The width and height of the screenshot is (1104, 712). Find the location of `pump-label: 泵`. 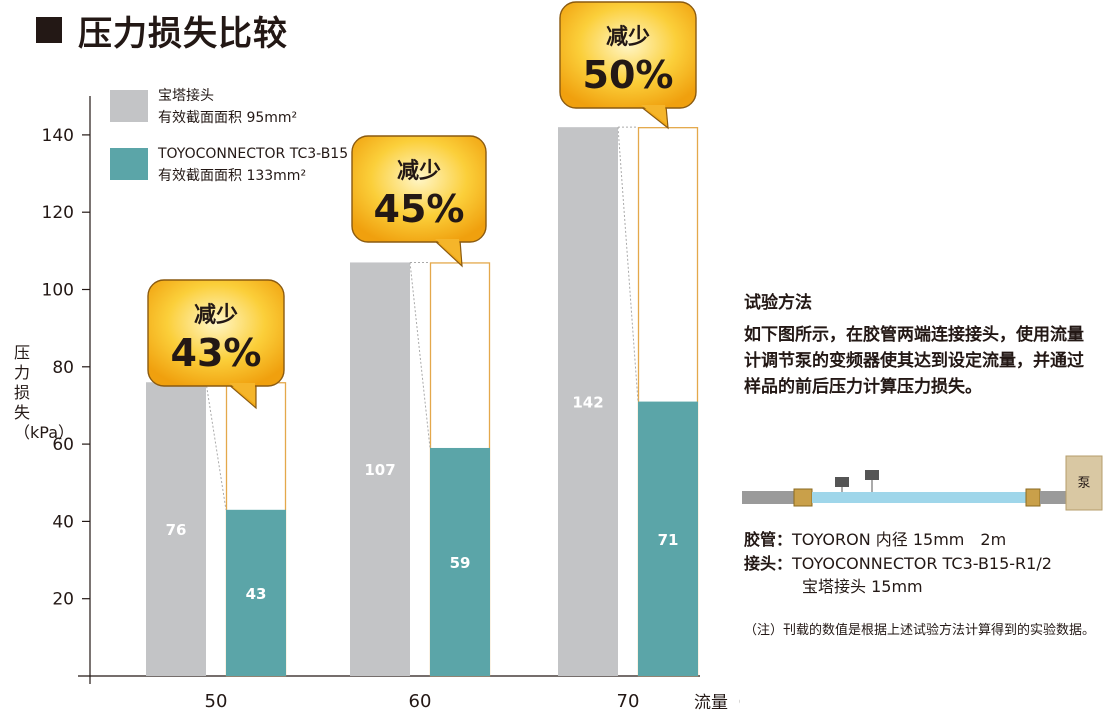

pump-label: 泵 is located at coordinates (1083, 483).